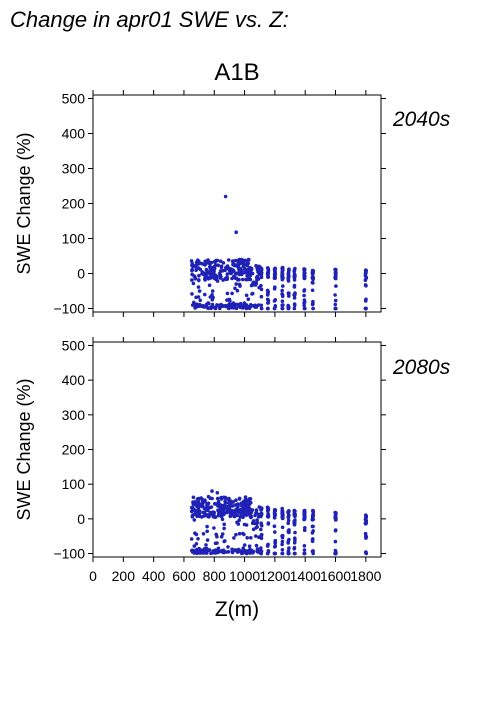 The image size is (501, 709). What do you see at coordinates (74, 99) in the screenshot?
I see `y-tick-label: 500` at bounding box center [74, 99].